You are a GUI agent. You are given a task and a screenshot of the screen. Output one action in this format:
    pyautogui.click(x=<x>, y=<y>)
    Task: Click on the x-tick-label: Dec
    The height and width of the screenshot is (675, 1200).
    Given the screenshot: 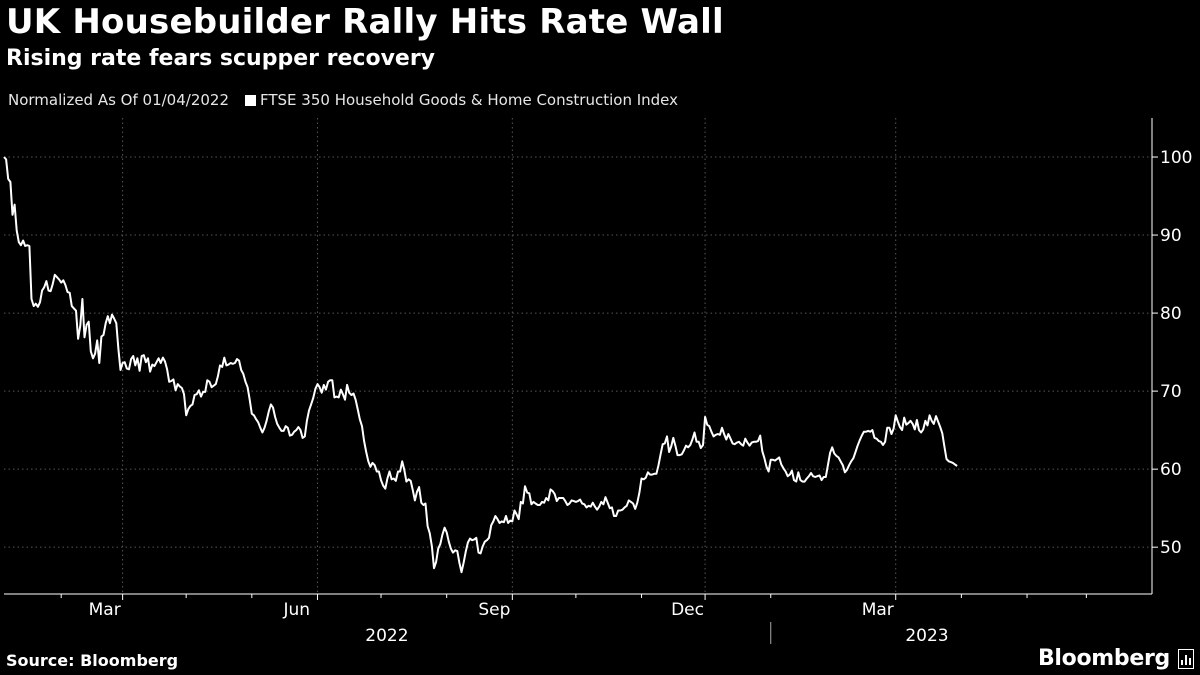 What is the action you would take?
    pyautogui.click(x=687, y=610)
    